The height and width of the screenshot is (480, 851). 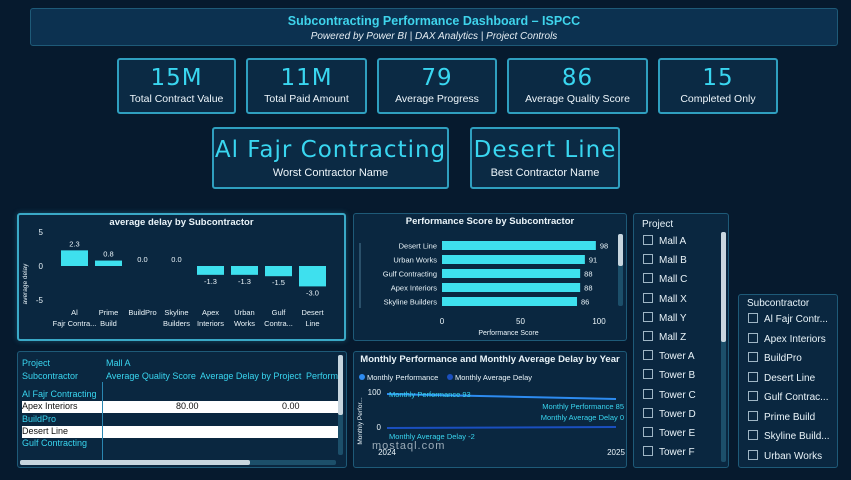 I want to click on slicer-item: Mall A, so click(x=664, y=241).